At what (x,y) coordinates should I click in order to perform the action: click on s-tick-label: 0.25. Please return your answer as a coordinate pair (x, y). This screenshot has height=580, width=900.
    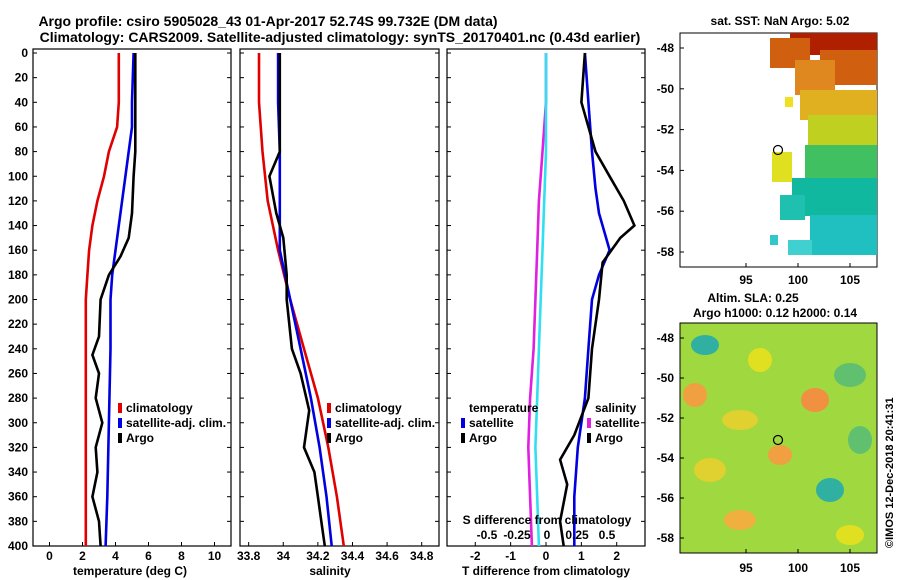
    Looking at the image, I should click on (577, 535).